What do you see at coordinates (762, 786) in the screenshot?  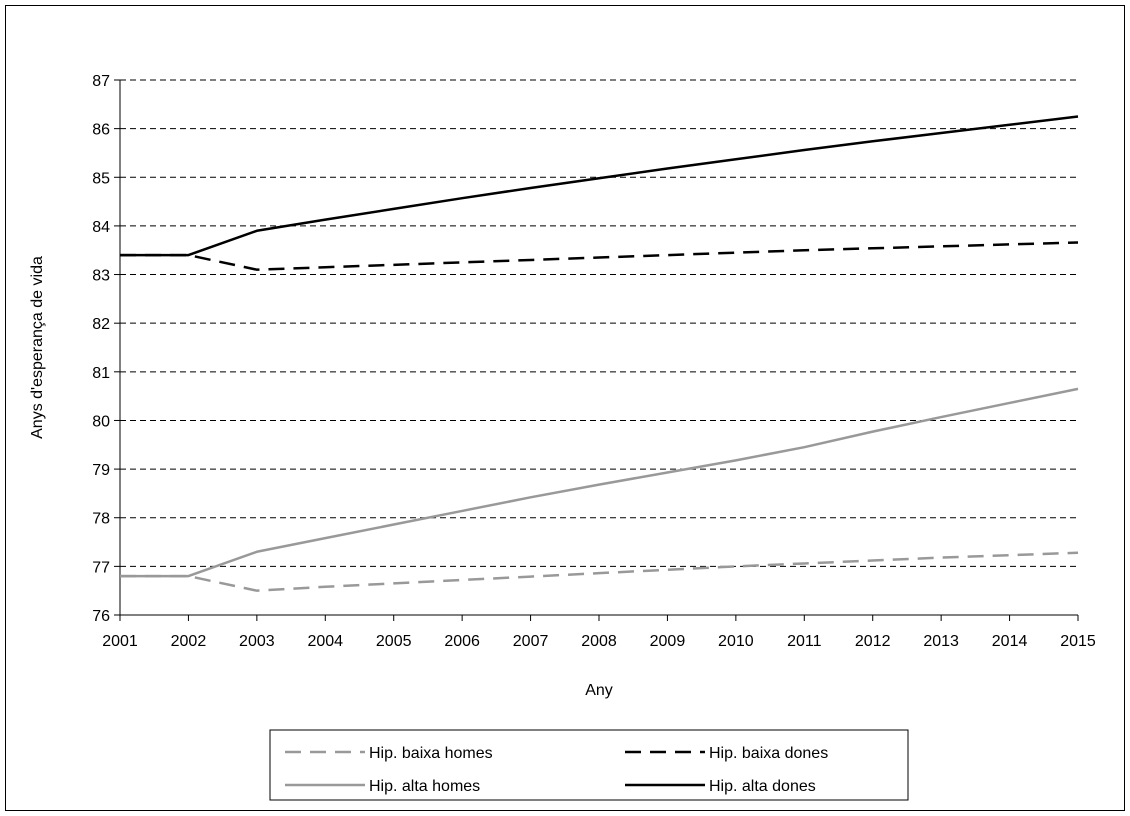 I see `legend-label: Hip. alta dones` at bounding box center [762, 786].